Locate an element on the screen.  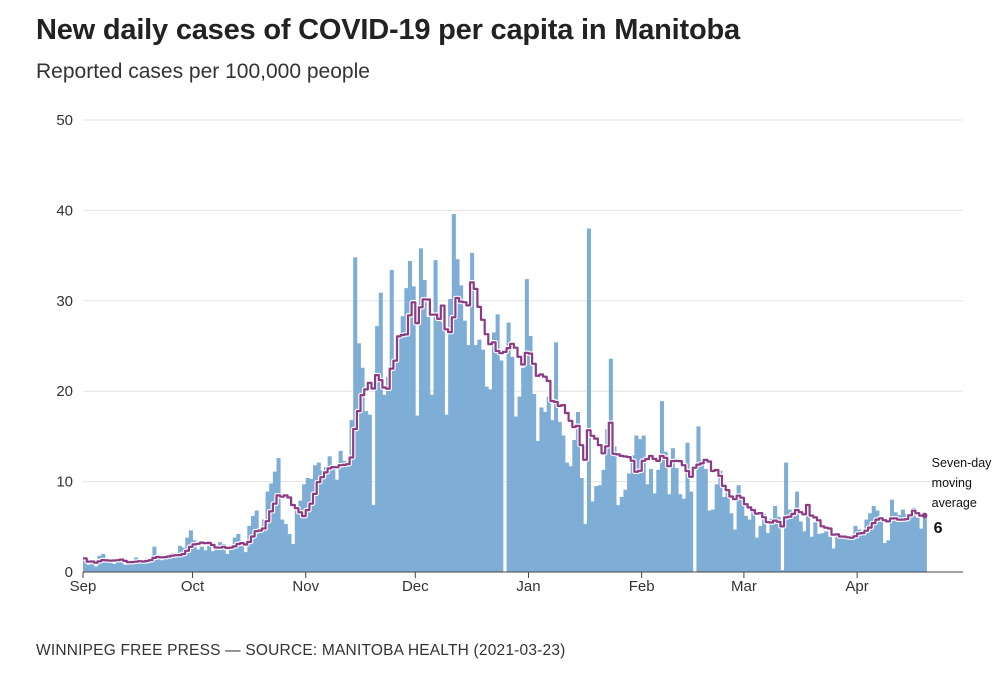
y-axis-labels: 0 10 20 30 40 50 is located at coordinates (64, 346).